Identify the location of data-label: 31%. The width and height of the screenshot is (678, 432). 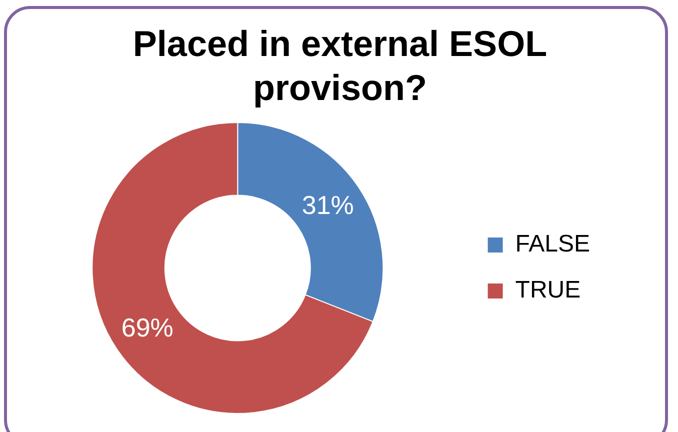
(328, 205).